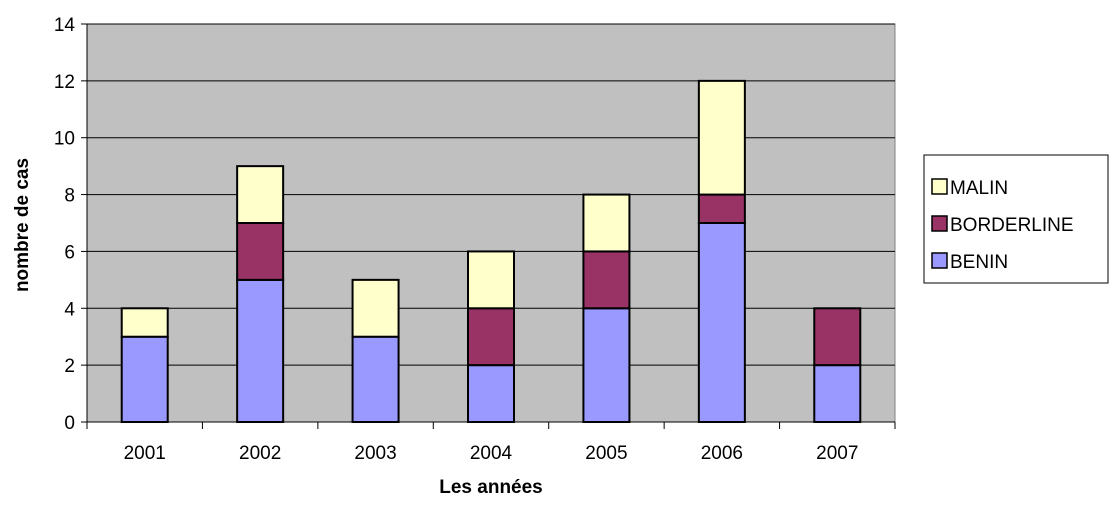  What do you see at coordinates (69, 366) in the screenshot?
I see `y-tick-label: 2` at bounding box center [69, 366].